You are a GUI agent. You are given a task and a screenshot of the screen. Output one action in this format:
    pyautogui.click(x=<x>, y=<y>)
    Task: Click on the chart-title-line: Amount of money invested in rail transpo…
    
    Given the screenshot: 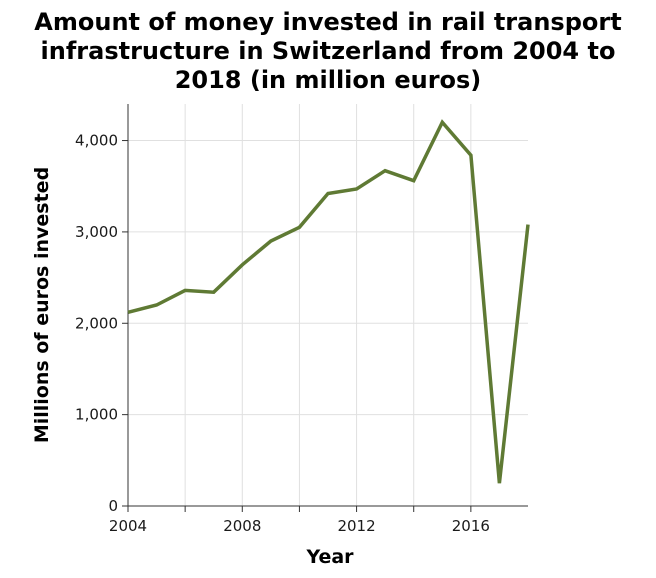 What is the action you would take?
    pyautogui.click(x=327, y=22)
    